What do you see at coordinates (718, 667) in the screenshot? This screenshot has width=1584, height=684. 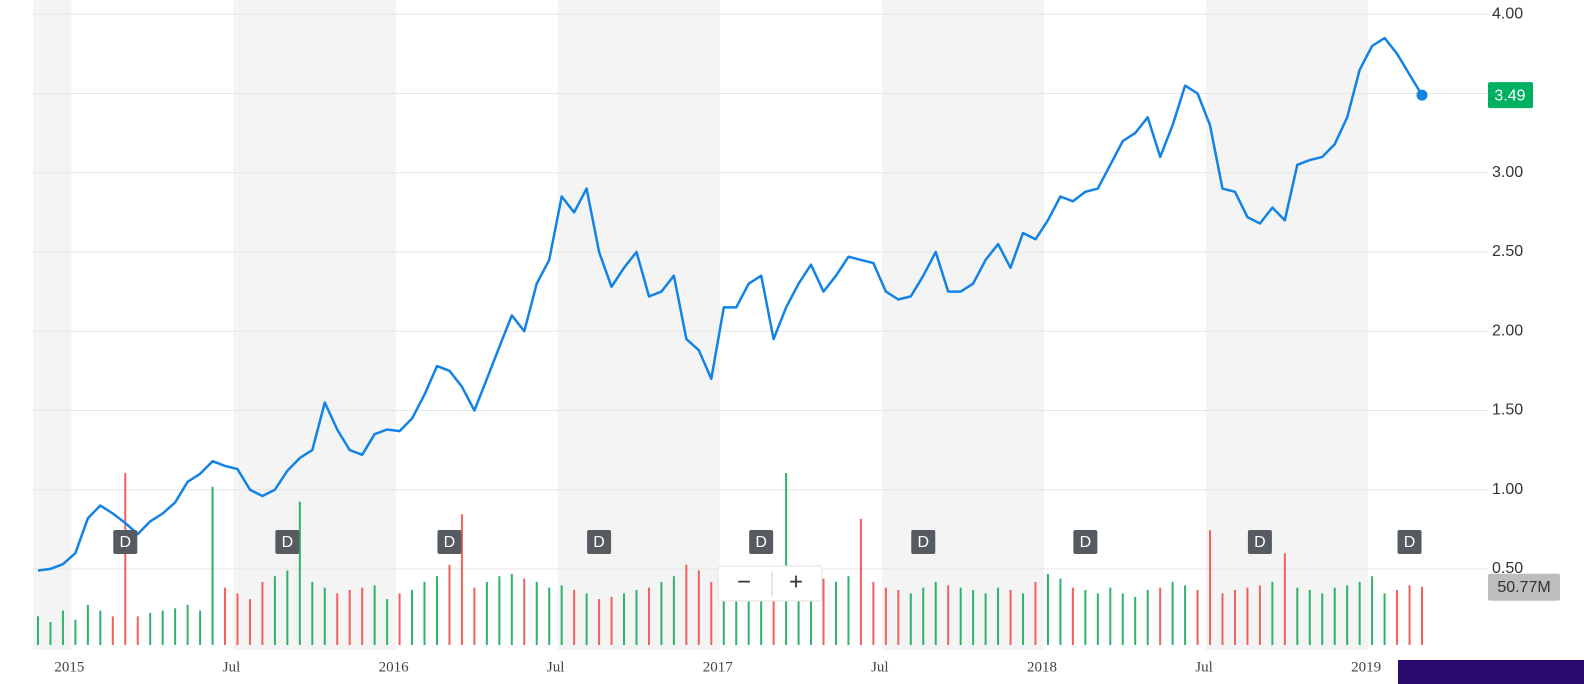 I see `x-tick-label: 2017` at bounding box center [718, 667].